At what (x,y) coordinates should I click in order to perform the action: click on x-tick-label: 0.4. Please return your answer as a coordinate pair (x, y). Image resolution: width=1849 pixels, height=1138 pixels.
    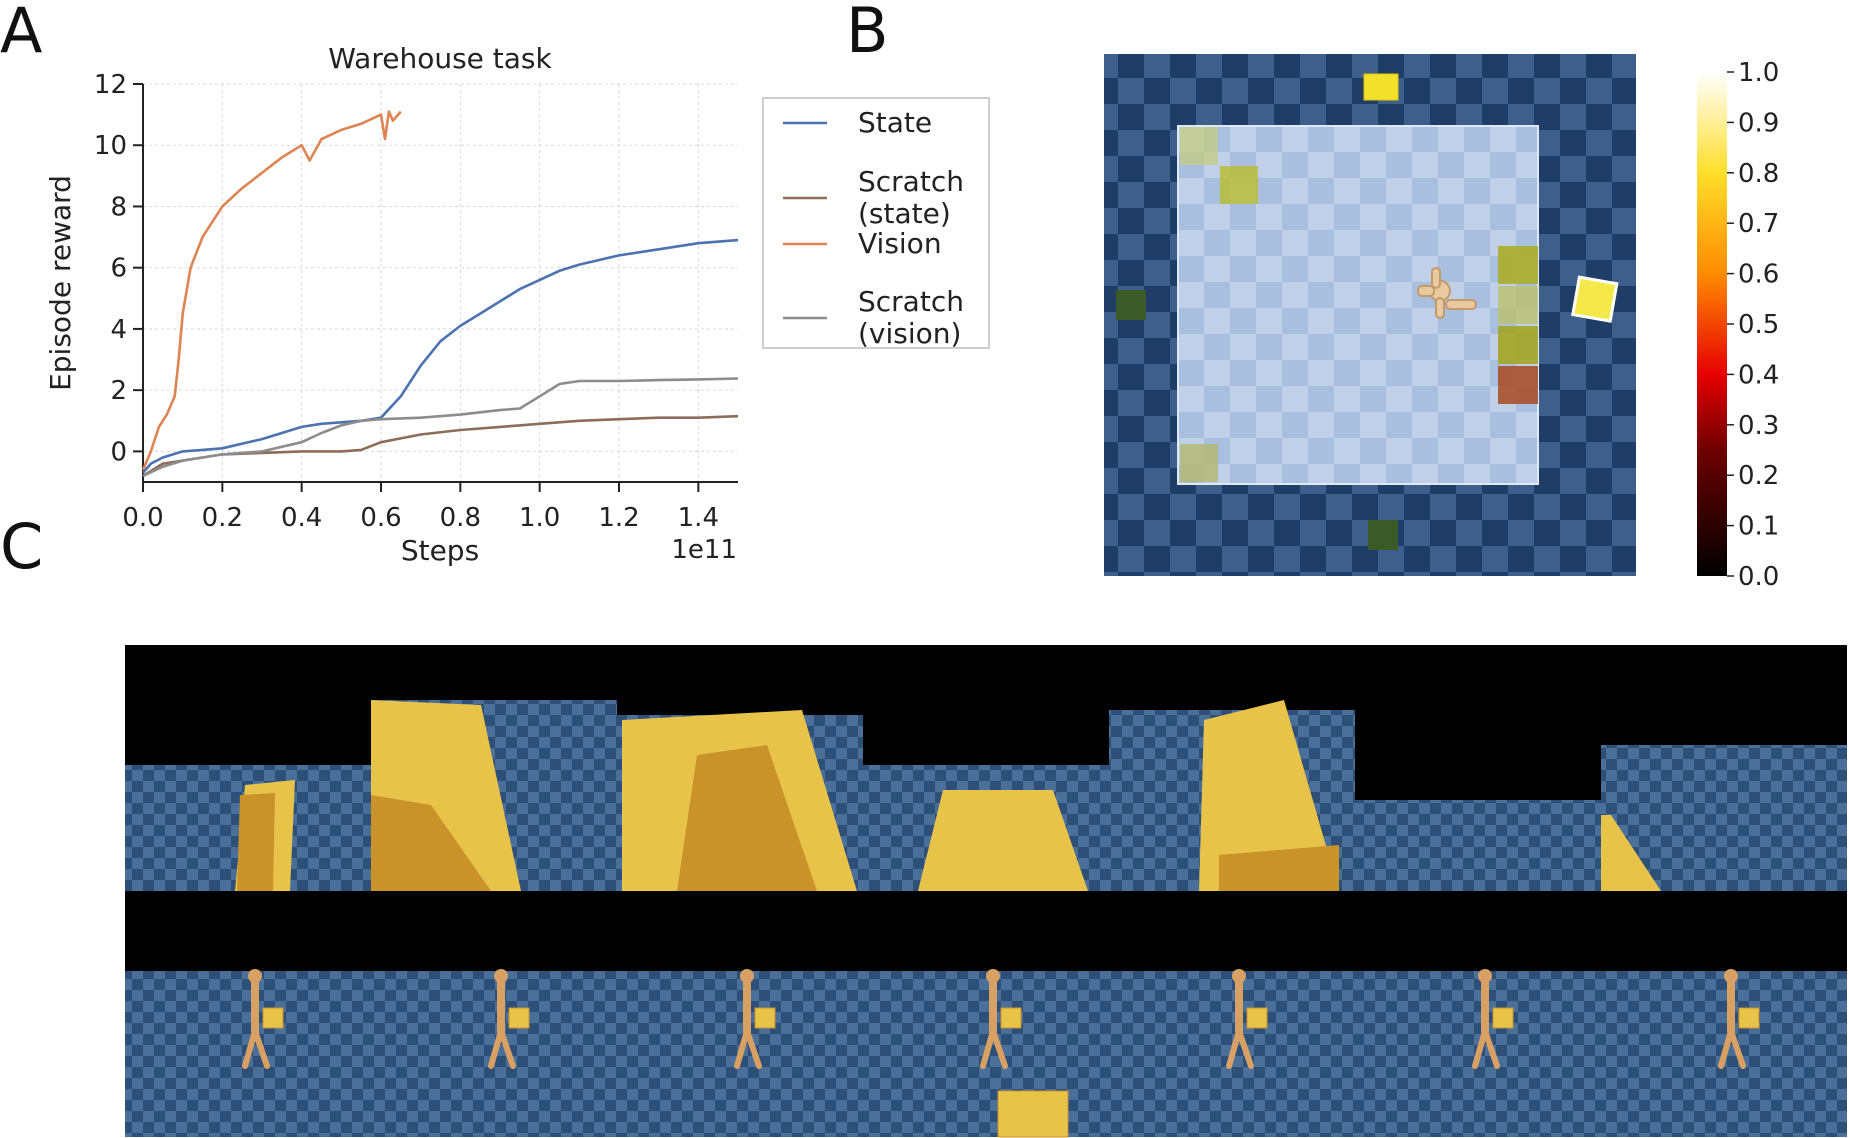
    Looking at the image, I should click on (301, 518).